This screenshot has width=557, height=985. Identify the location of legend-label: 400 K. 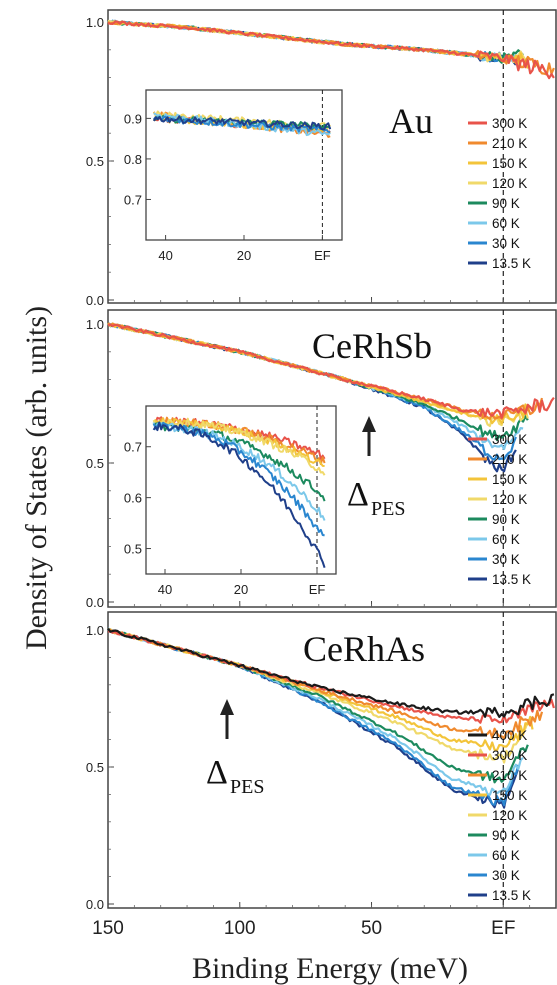
(509, 735).